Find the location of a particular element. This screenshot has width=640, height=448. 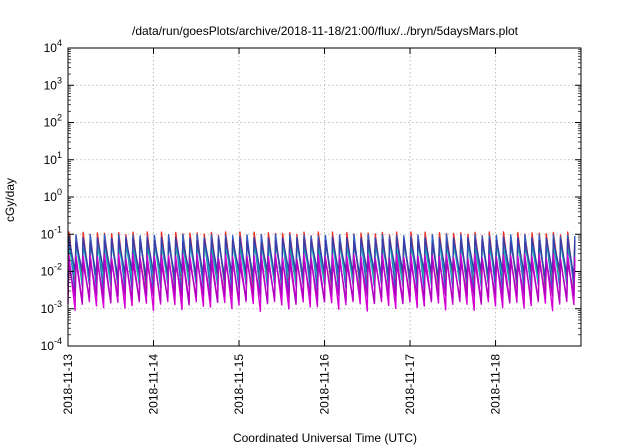

y-tick-label: 10⁴ is located at coordinates (53, 46).